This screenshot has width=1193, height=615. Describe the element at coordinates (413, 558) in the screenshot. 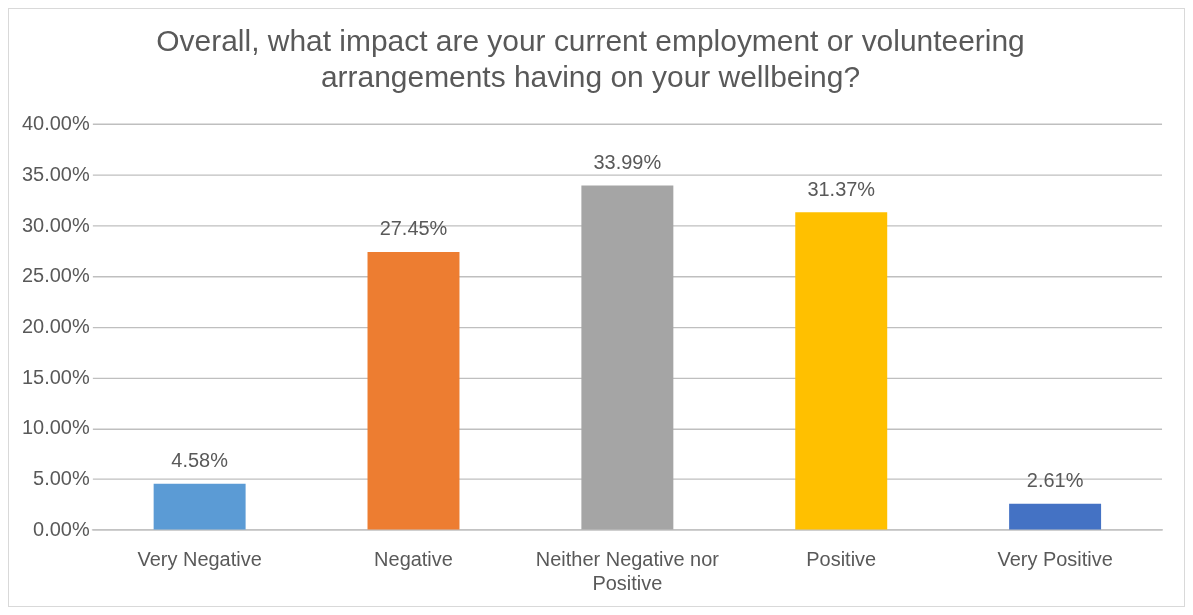

I see `x-tick-label: Negative` at that location.